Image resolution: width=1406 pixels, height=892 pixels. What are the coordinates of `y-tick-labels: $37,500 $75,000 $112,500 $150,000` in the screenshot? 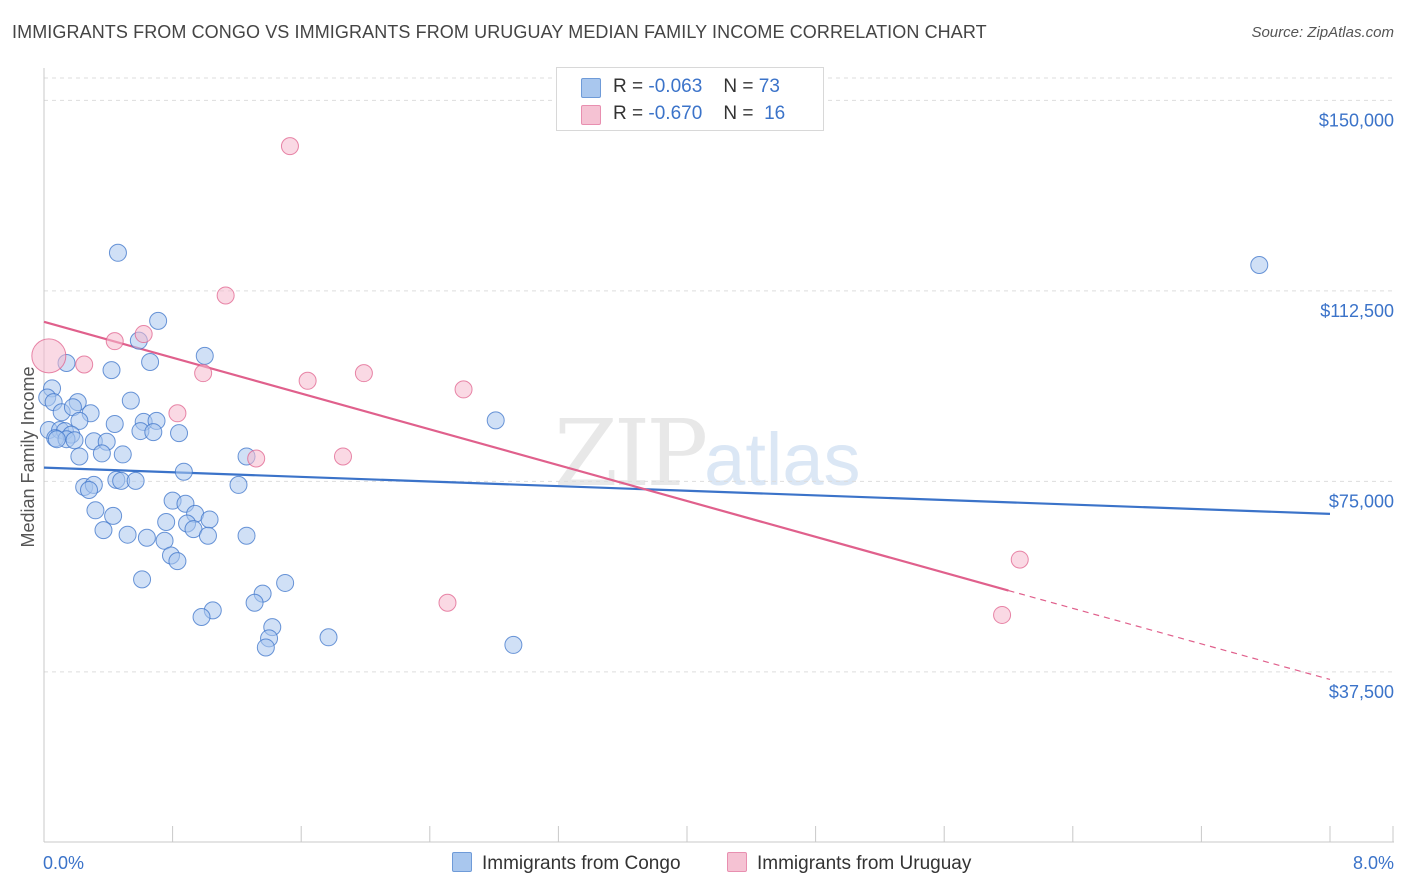 It's located at (1356, 405).